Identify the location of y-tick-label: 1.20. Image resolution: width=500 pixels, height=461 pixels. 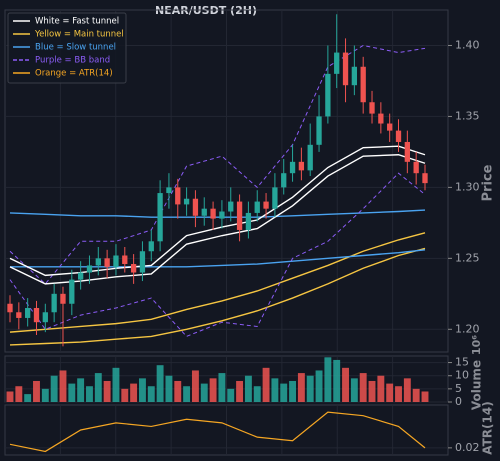
(467, 328).